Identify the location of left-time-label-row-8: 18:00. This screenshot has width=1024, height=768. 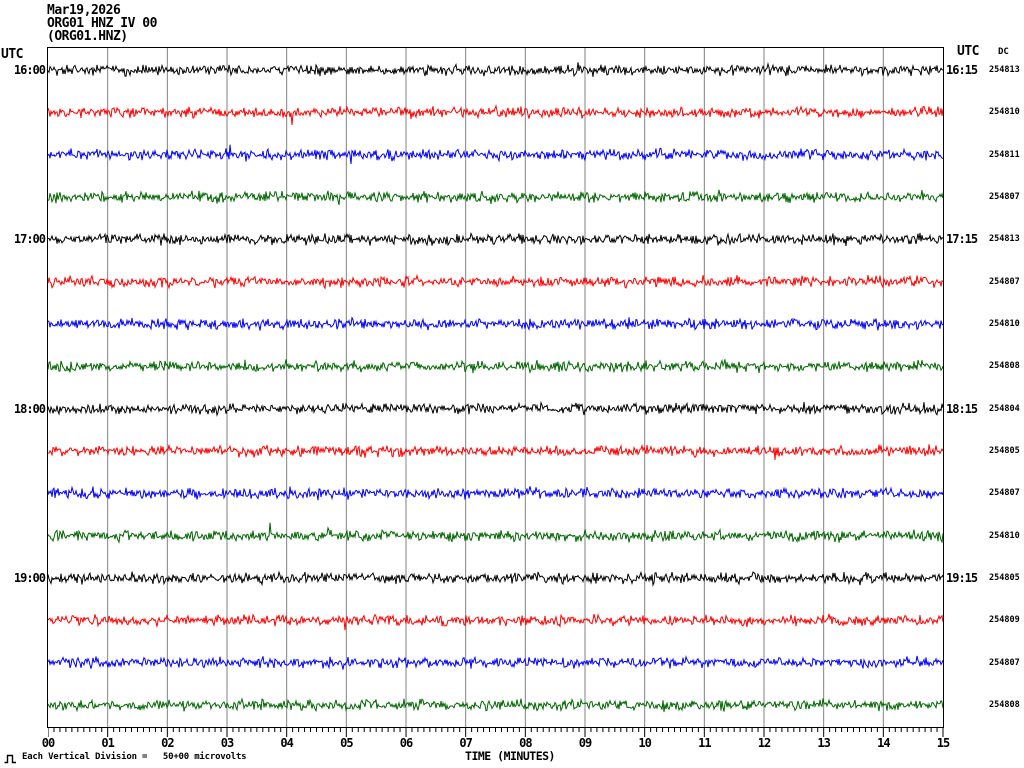
(29, 408).